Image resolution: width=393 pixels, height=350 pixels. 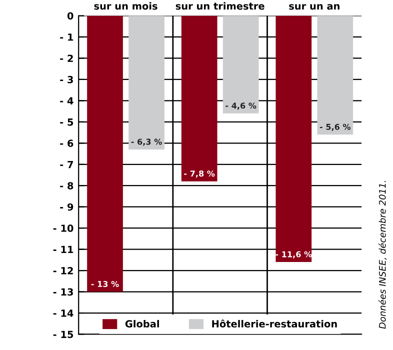 I want to click on y-tick-label: - 2, so click(x=66, y=58).